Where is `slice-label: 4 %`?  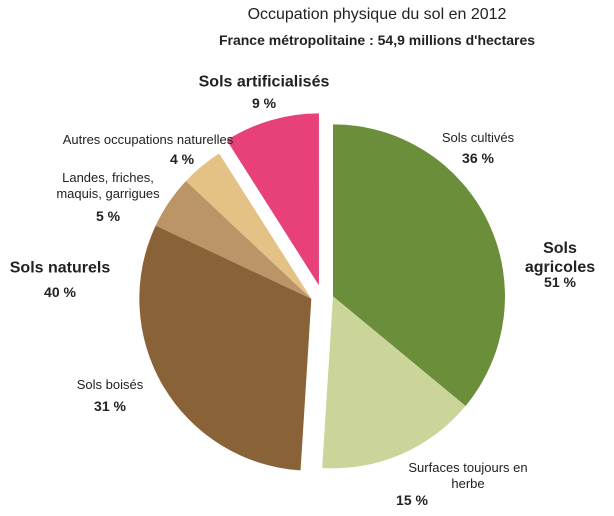 slice-label: 4 % is located at coordinates (182, 159).